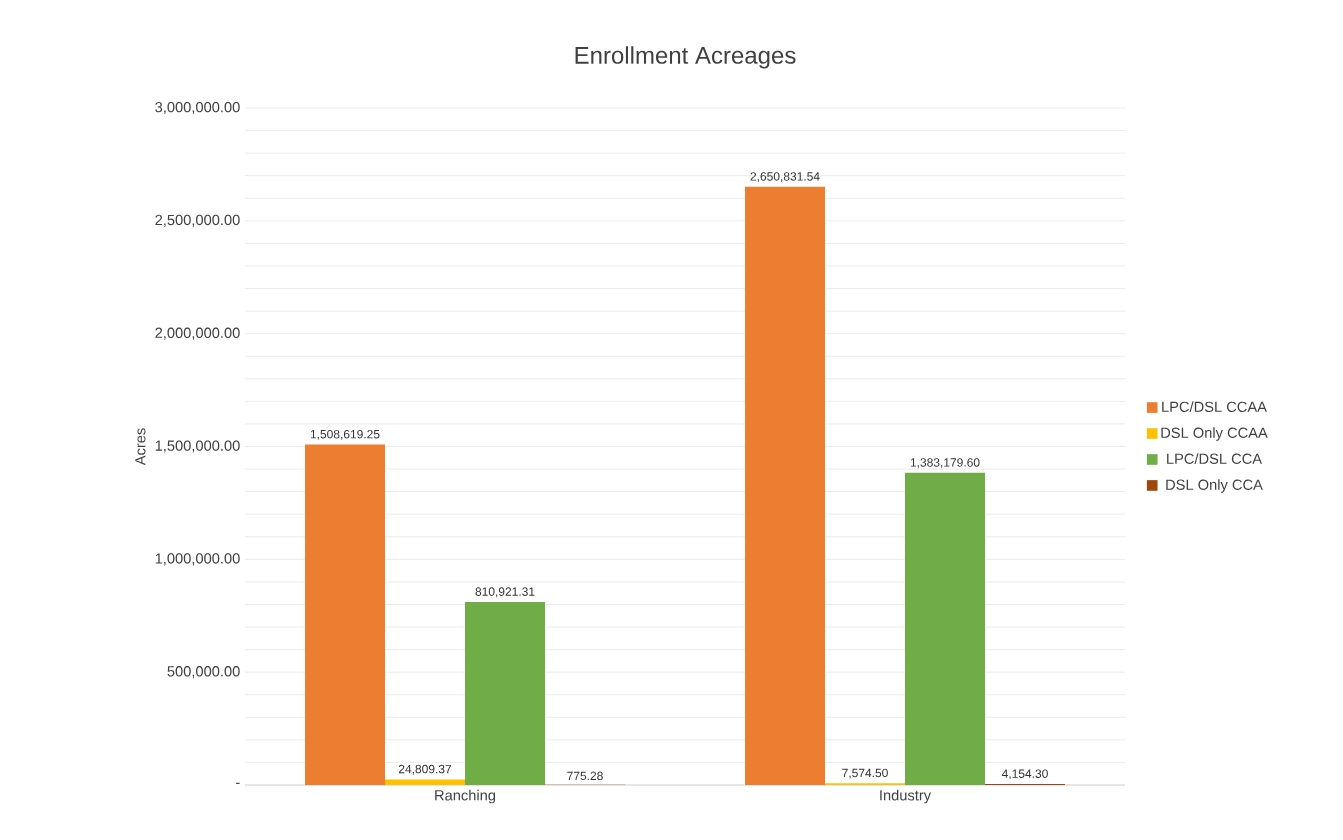 Image resolution: width=1343 pixels, height=840 pixels. What do you see at coordinates (785, 177) in the screenshot?
I see `data-label: 2,650,831.54` at bounding box center [785, 177].